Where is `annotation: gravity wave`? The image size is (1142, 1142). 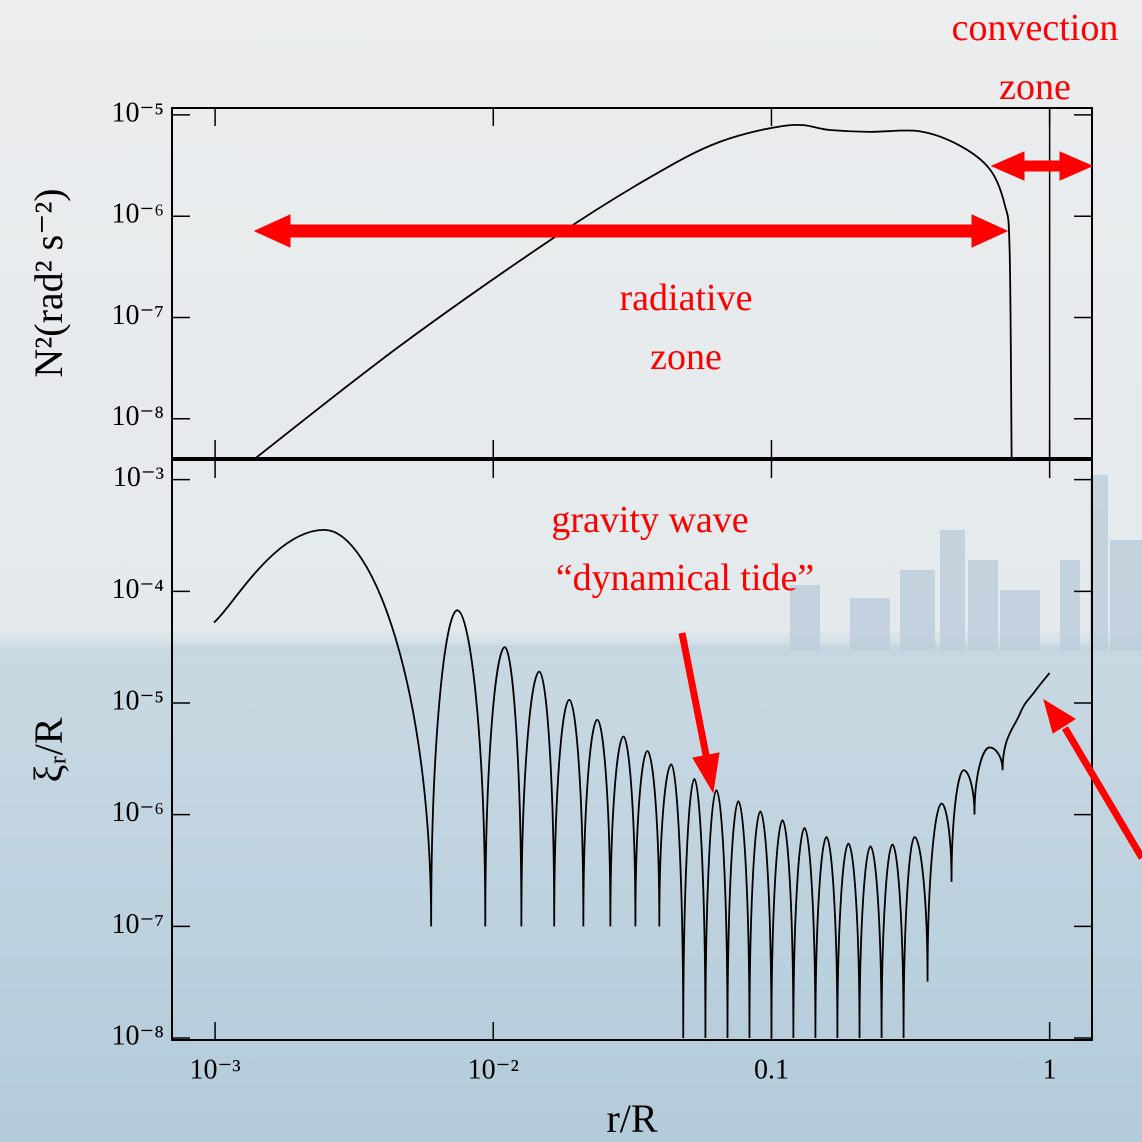
annotation: gravity wave is located at coordinates (649, 520).